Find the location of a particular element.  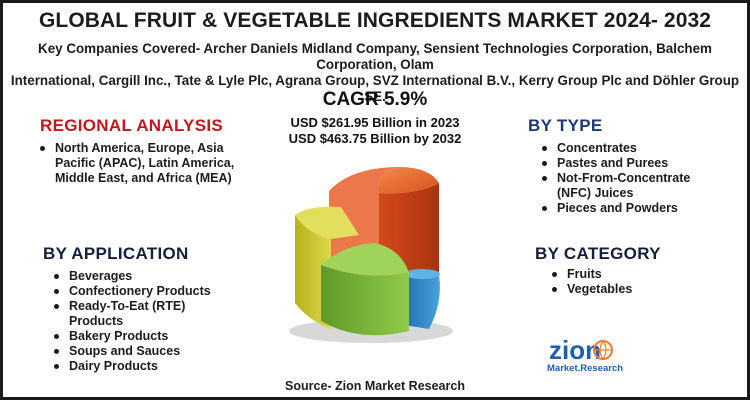

list-item: Vegetables is located at coordinates (619, 289).